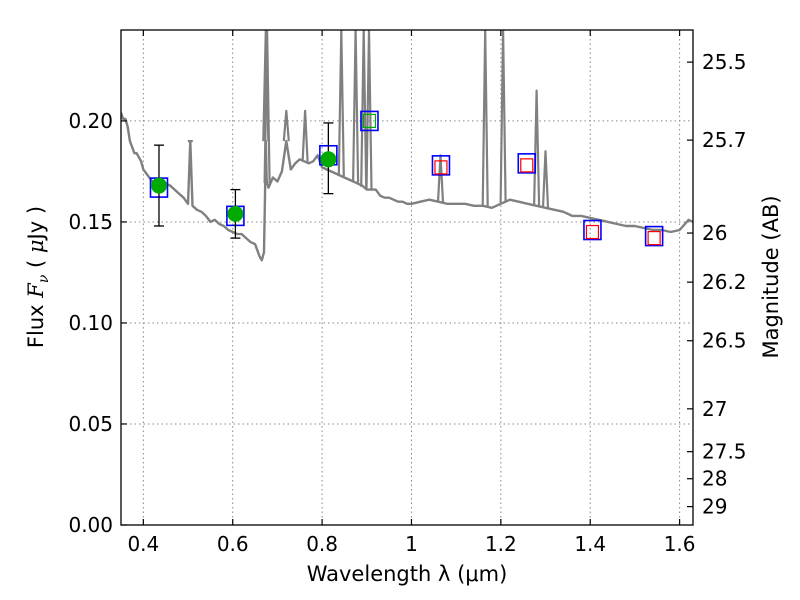  Describe the element at coordinates (90, 222) in the screenshot. I see `y-tick-label: 0.15` at that location.